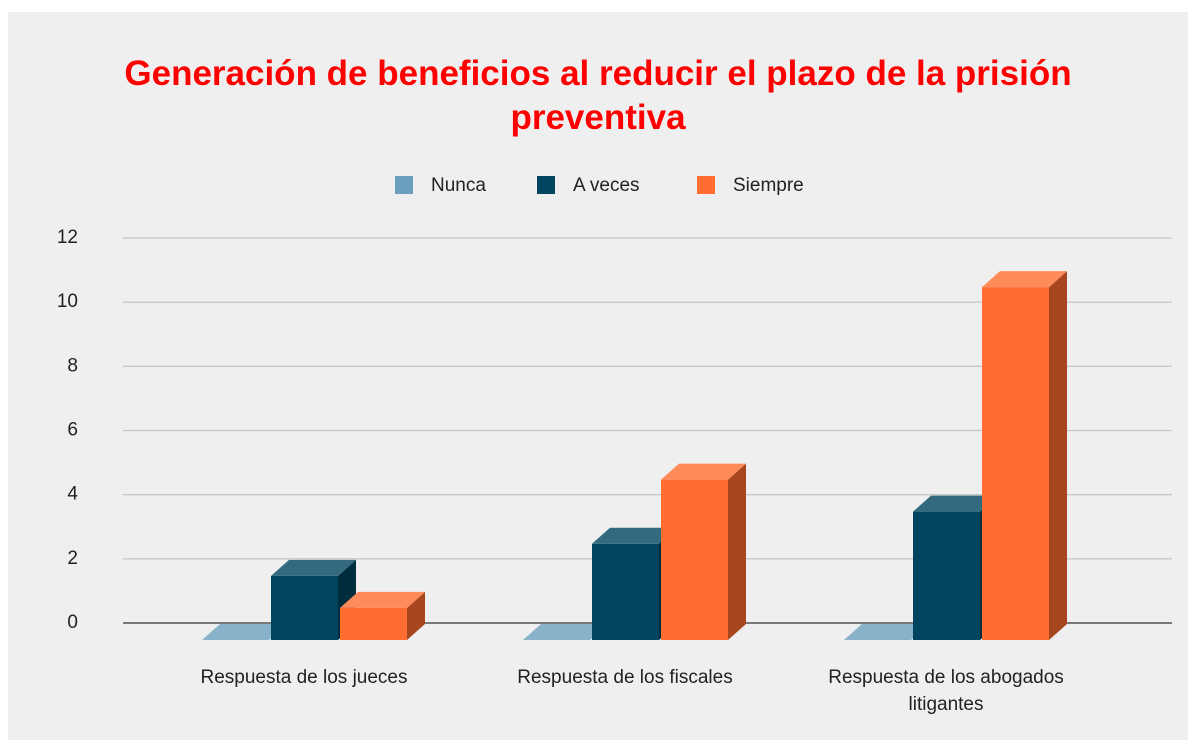 The width and height of the screenshot is (1196, 750). I want to click on y-tick-label: 2, so click(72, 558).